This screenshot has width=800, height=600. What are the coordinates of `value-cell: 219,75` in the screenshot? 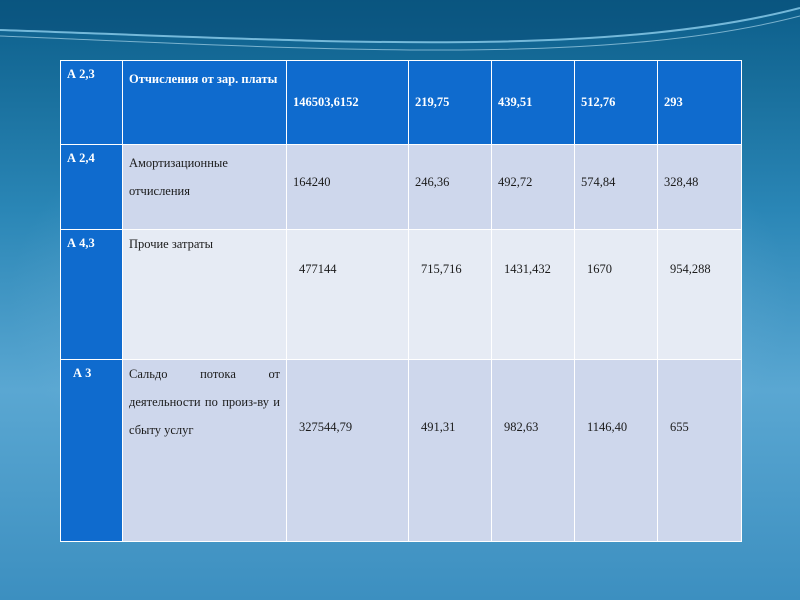 It's located at (450, 102).